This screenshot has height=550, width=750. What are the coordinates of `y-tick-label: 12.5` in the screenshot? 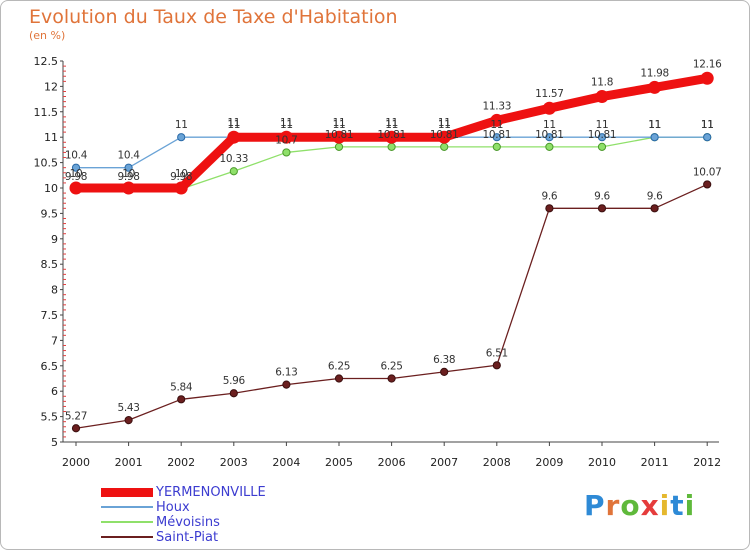 It's located at (46, 61).